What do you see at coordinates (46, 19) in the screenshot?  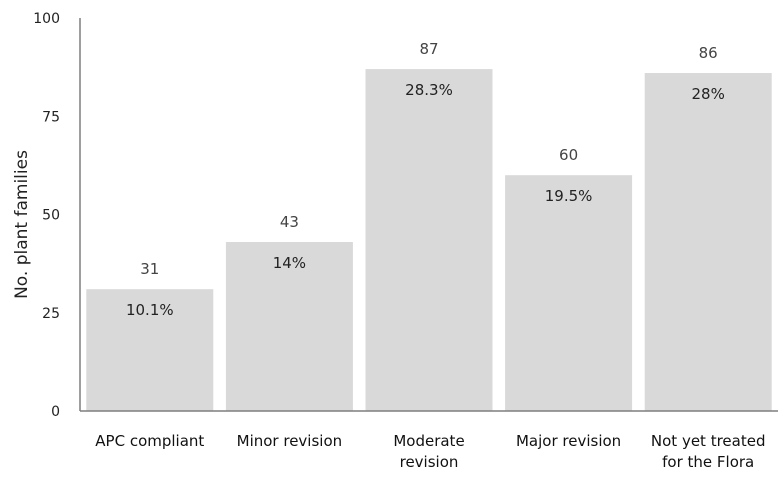 I see `y-tick-label: 100` at bounding box center [46, 19].